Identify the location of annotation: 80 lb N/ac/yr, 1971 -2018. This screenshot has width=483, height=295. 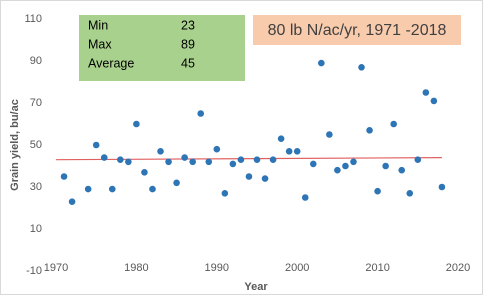
(357, 30).